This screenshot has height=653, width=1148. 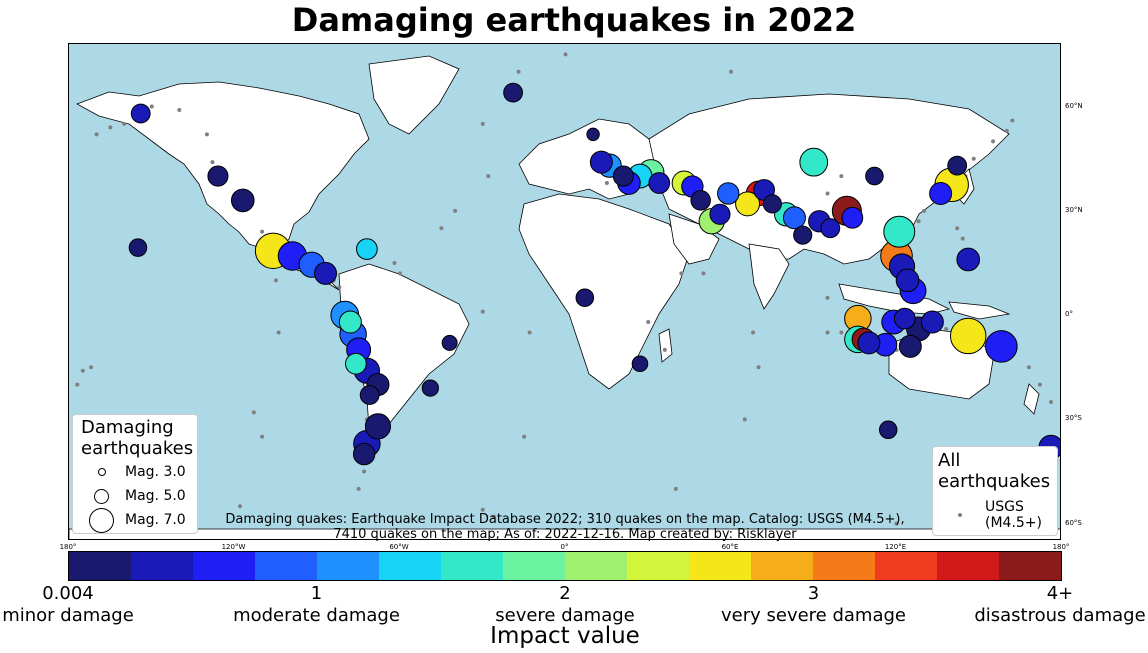 What do you see at coordinates (564, 533) in the screenshot?
I see `antarctica` at bounding box center [564, 533].